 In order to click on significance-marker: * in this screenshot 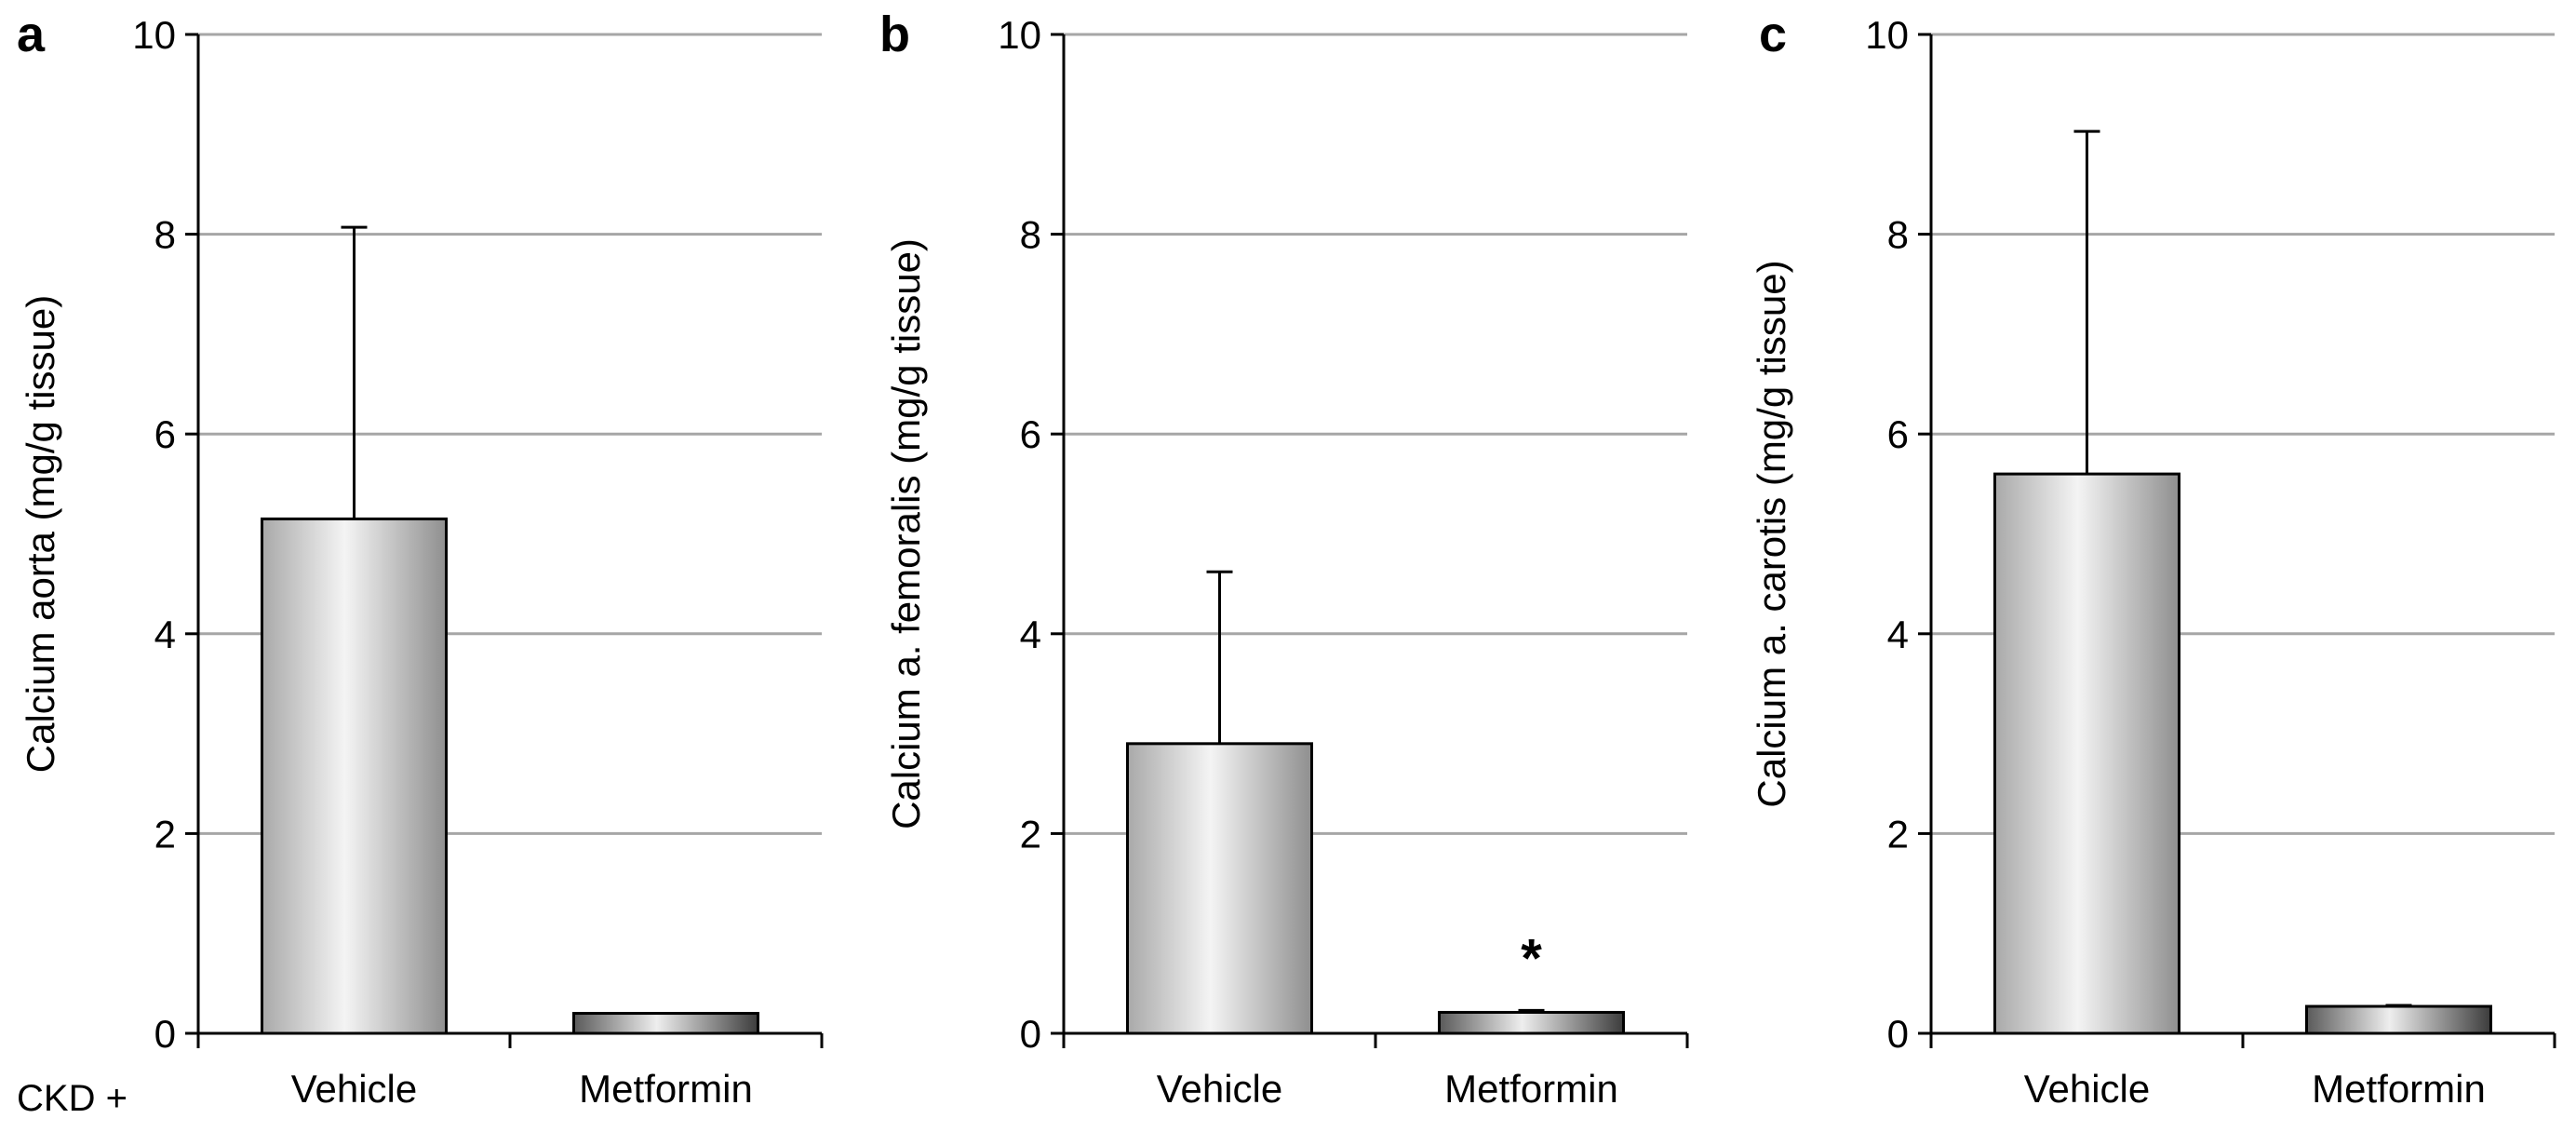, I will do `click(1531, 958)`.